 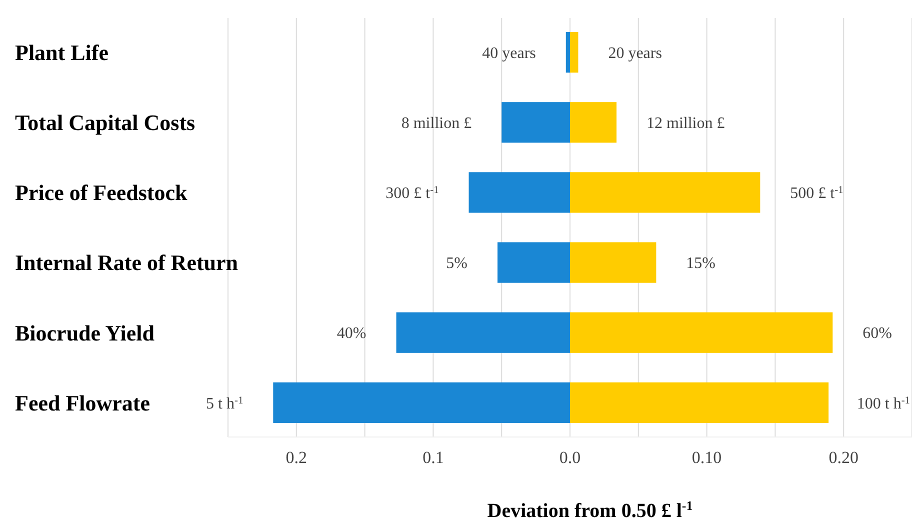 I want to click on x-tick-label: 0.2, so click(x=297, y=458).